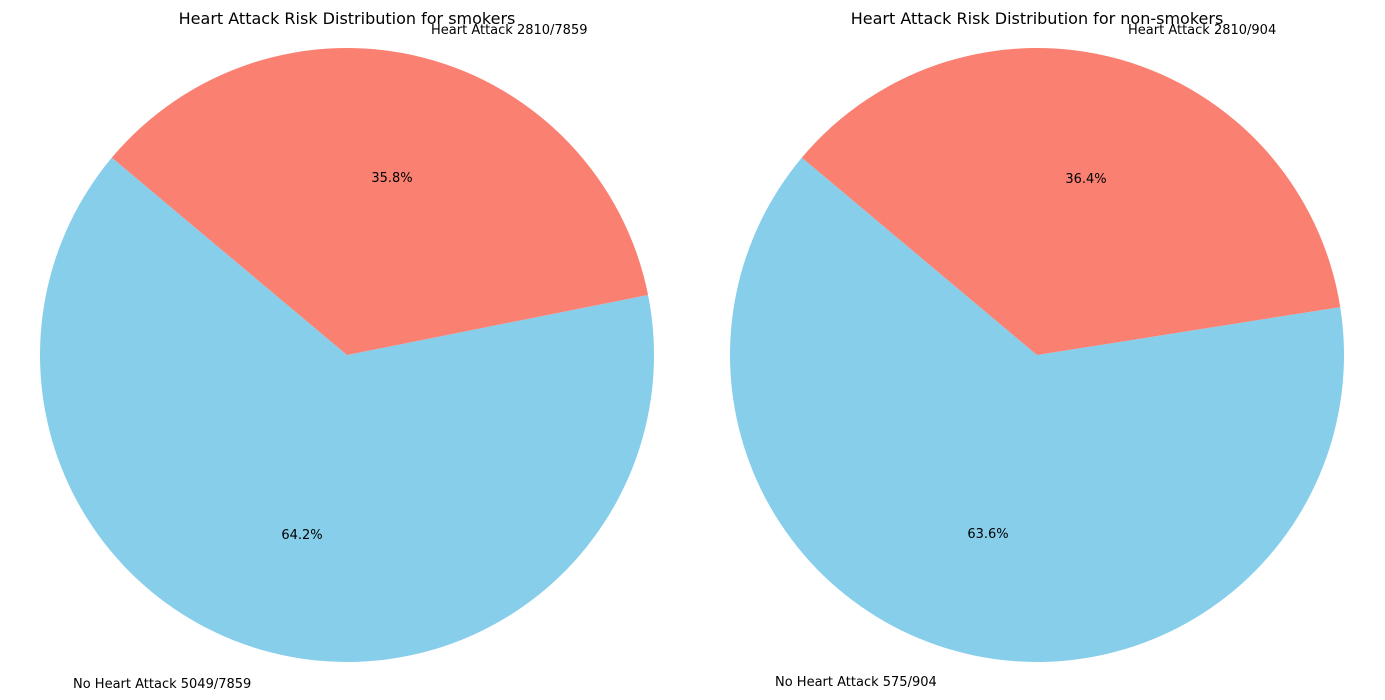 This screenshot has height=700, width=1385. What do you see at coordinates (391, 178) in the screenshot?
I see `slice-pct-heart-attack: 35.8%` at bounding box center [391, 178].